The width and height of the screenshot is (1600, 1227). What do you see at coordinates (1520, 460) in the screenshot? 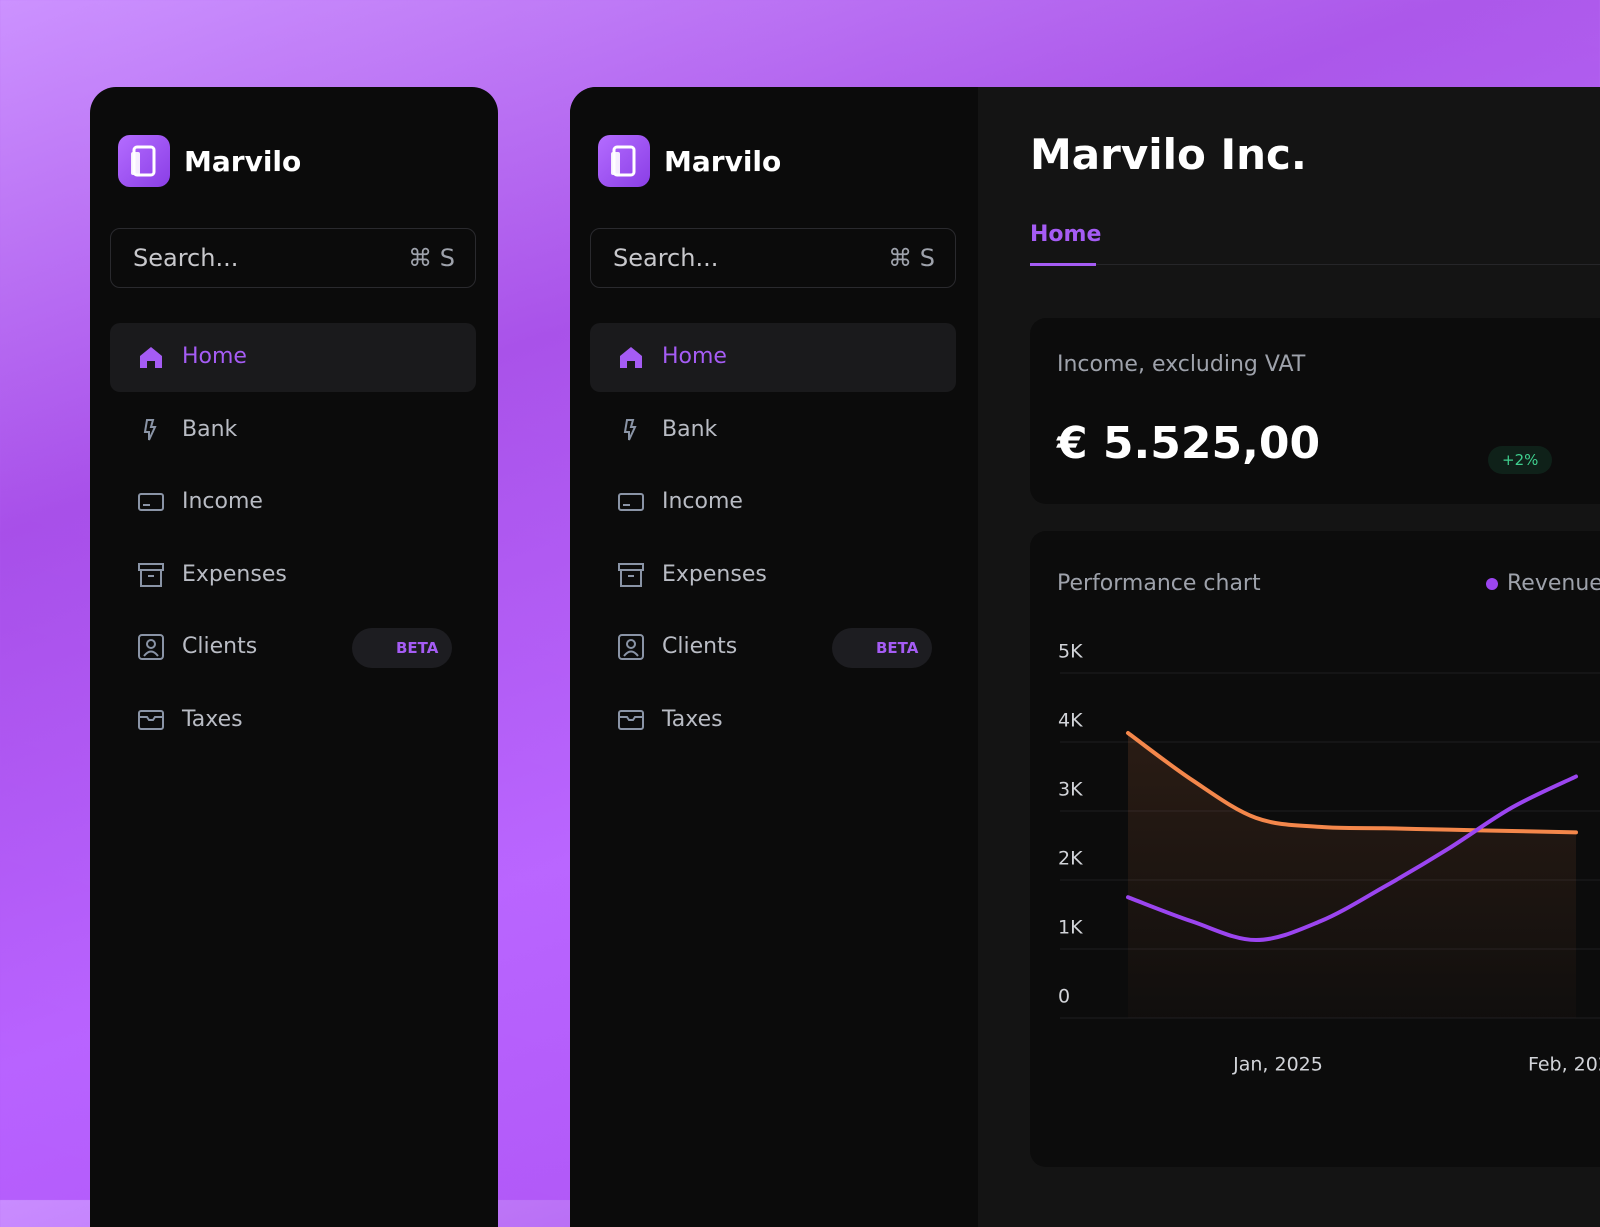
I see `change-badge: +2%` at bounding box center [1520, 460].